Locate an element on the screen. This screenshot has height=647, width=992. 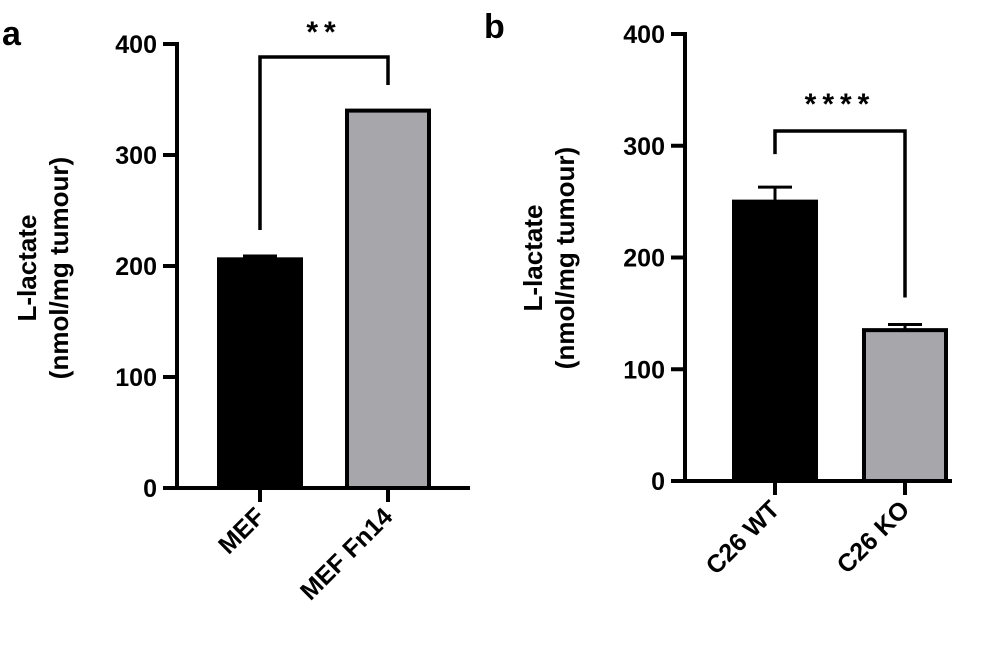
x-category-label: MEF Fn14 is located at coordinates (346, 553).